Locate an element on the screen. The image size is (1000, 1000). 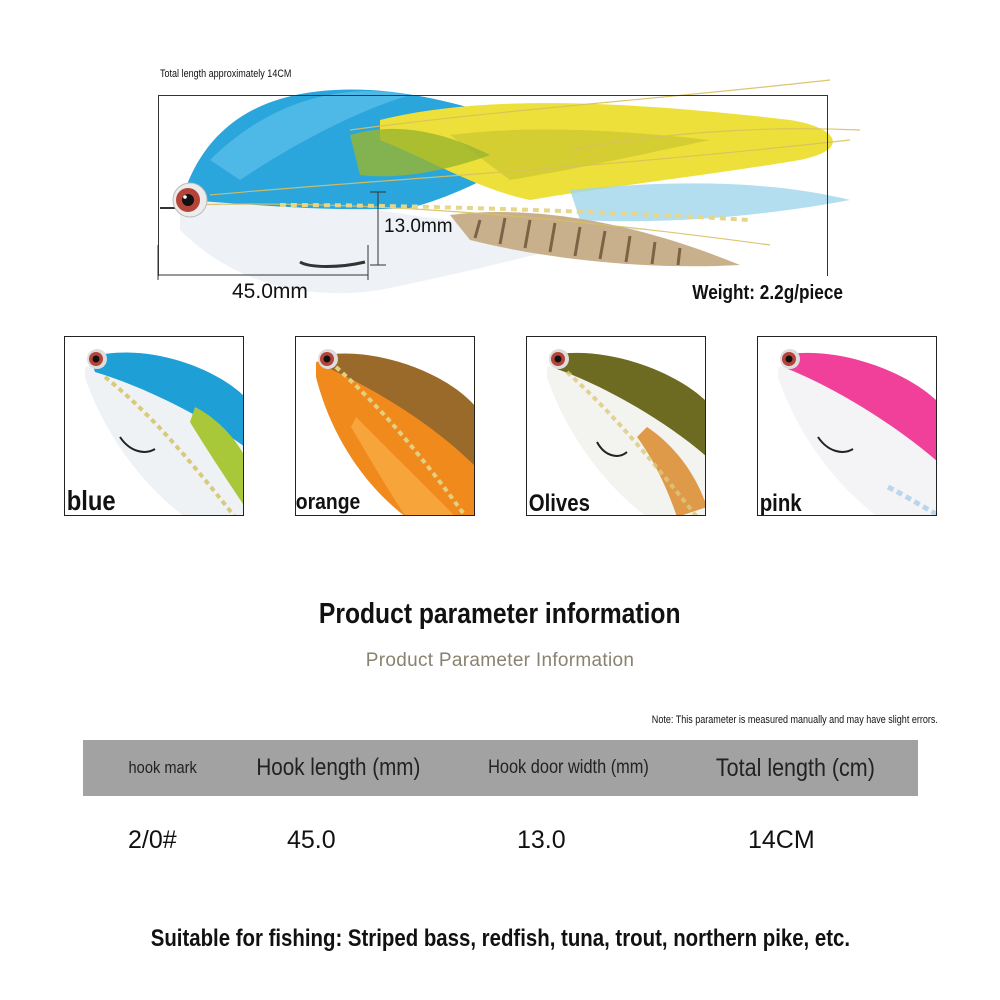
header-hook-door-width: Hook door width (mm) is located at coordinates (568, 767).